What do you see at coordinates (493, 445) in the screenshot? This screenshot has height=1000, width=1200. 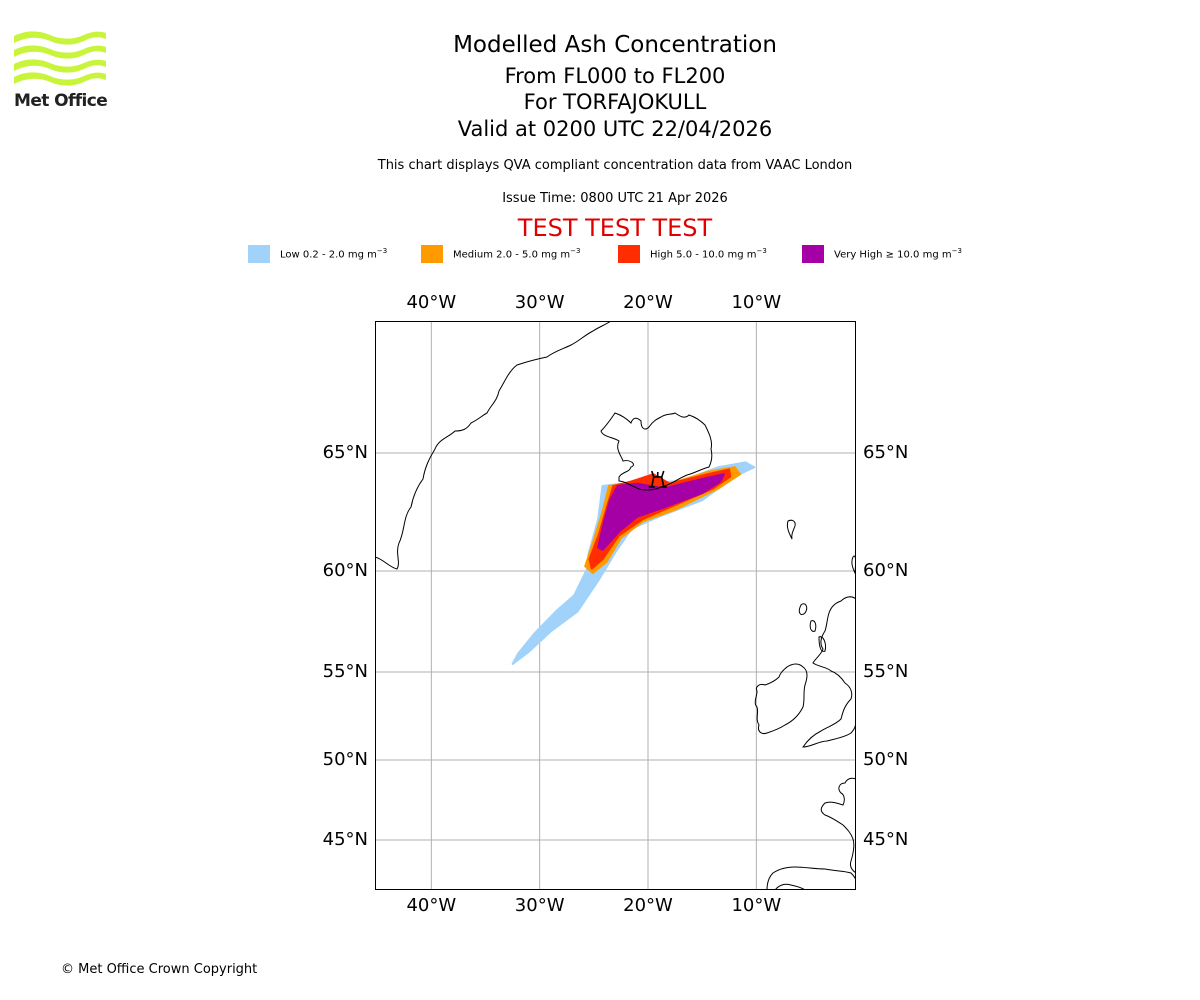 I see `coastline-greenland` at bounding box center [493, 445].